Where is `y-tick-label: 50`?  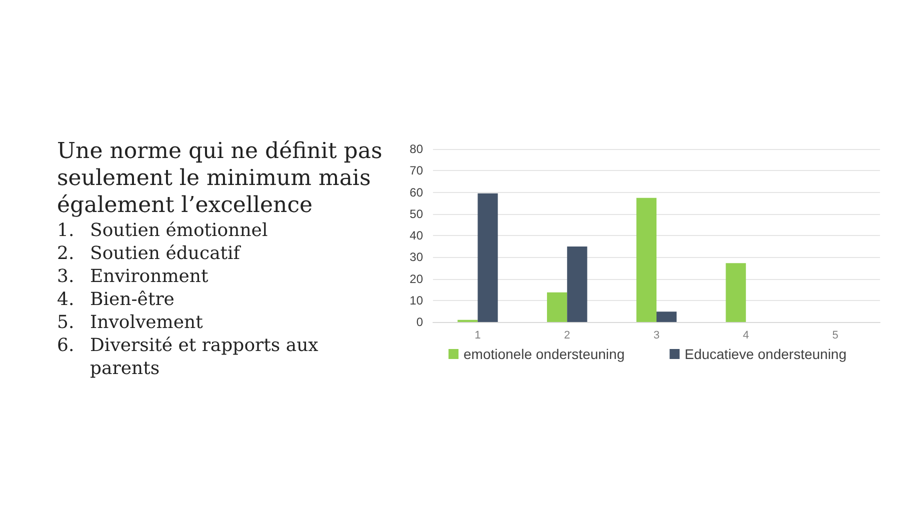
y-tick-label: 50 is located at coordinates (417, 213).